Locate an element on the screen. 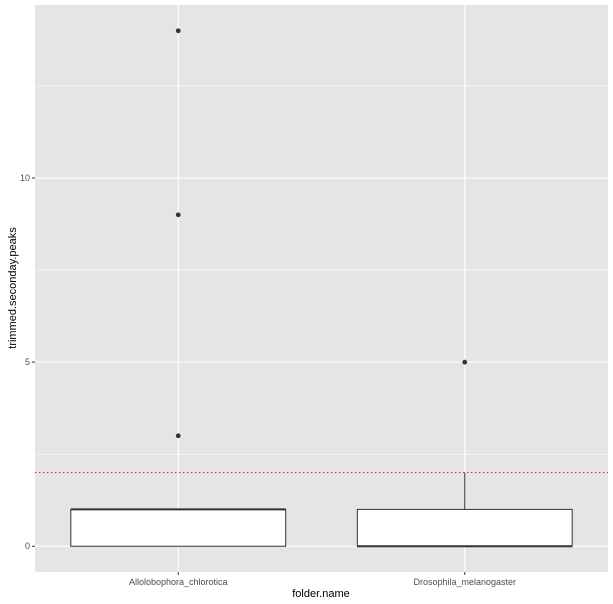 The width and height of the screenshot is (613, 604). y-tick-label: 10 is located at coordinates (25, 178).